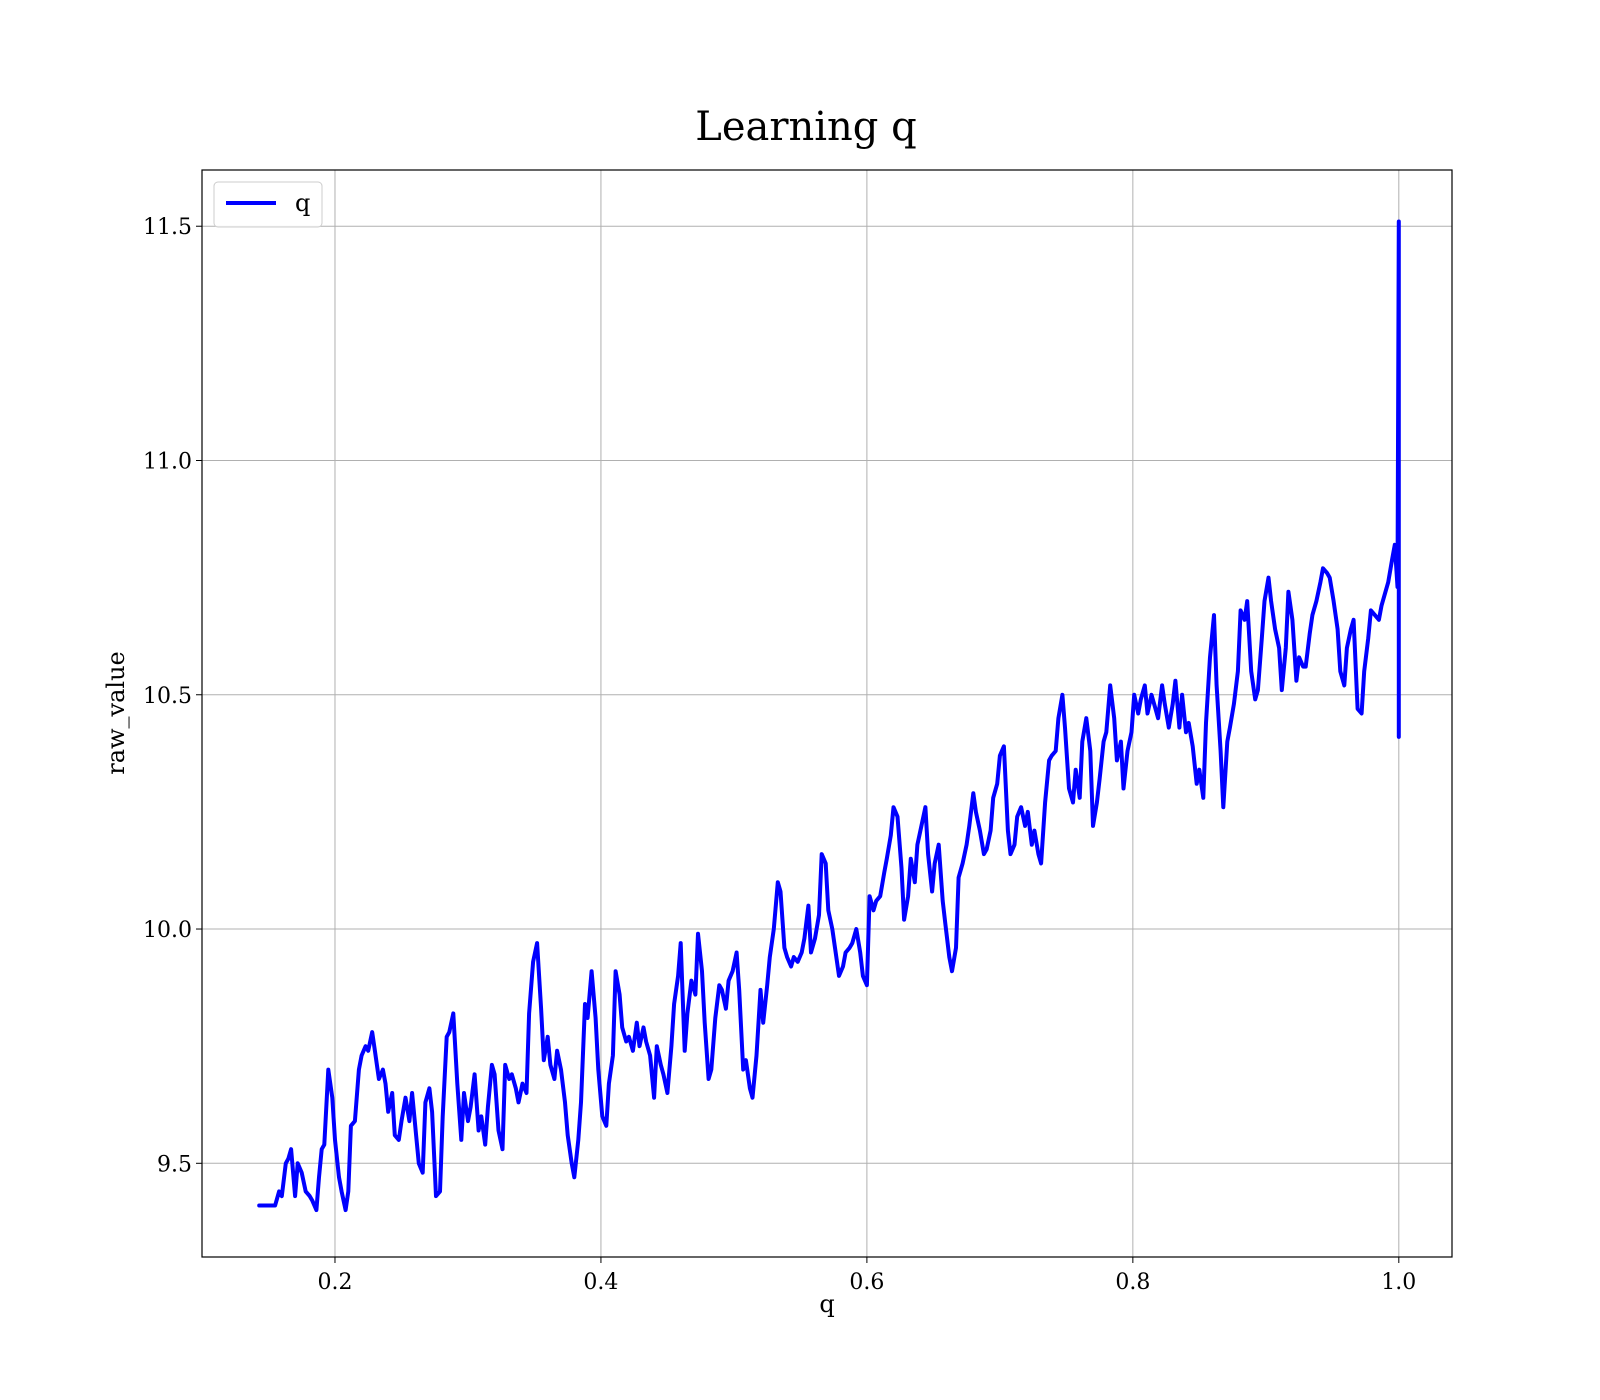 This screenshot has height=1400, width=1600. I want to click on x-tick-label: 0.4, so click(600, 1282).